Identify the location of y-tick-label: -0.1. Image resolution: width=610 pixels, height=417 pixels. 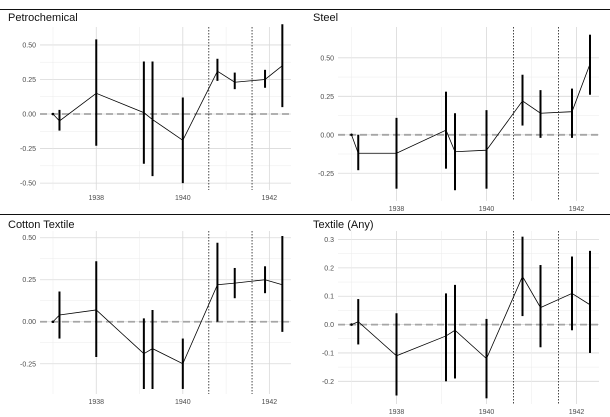
(328, 353).